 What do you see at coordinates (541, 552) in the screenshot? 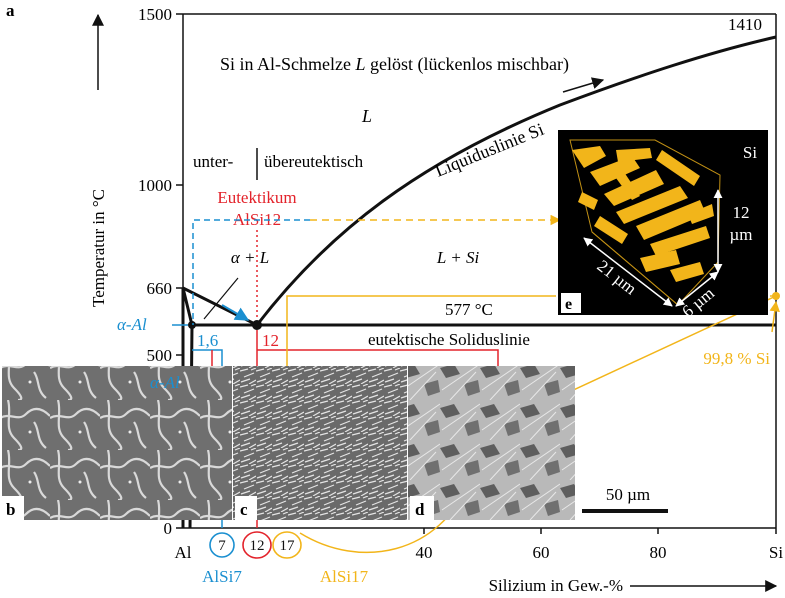
I see `x-tick-60: 60` at bounding box center [541, 552].